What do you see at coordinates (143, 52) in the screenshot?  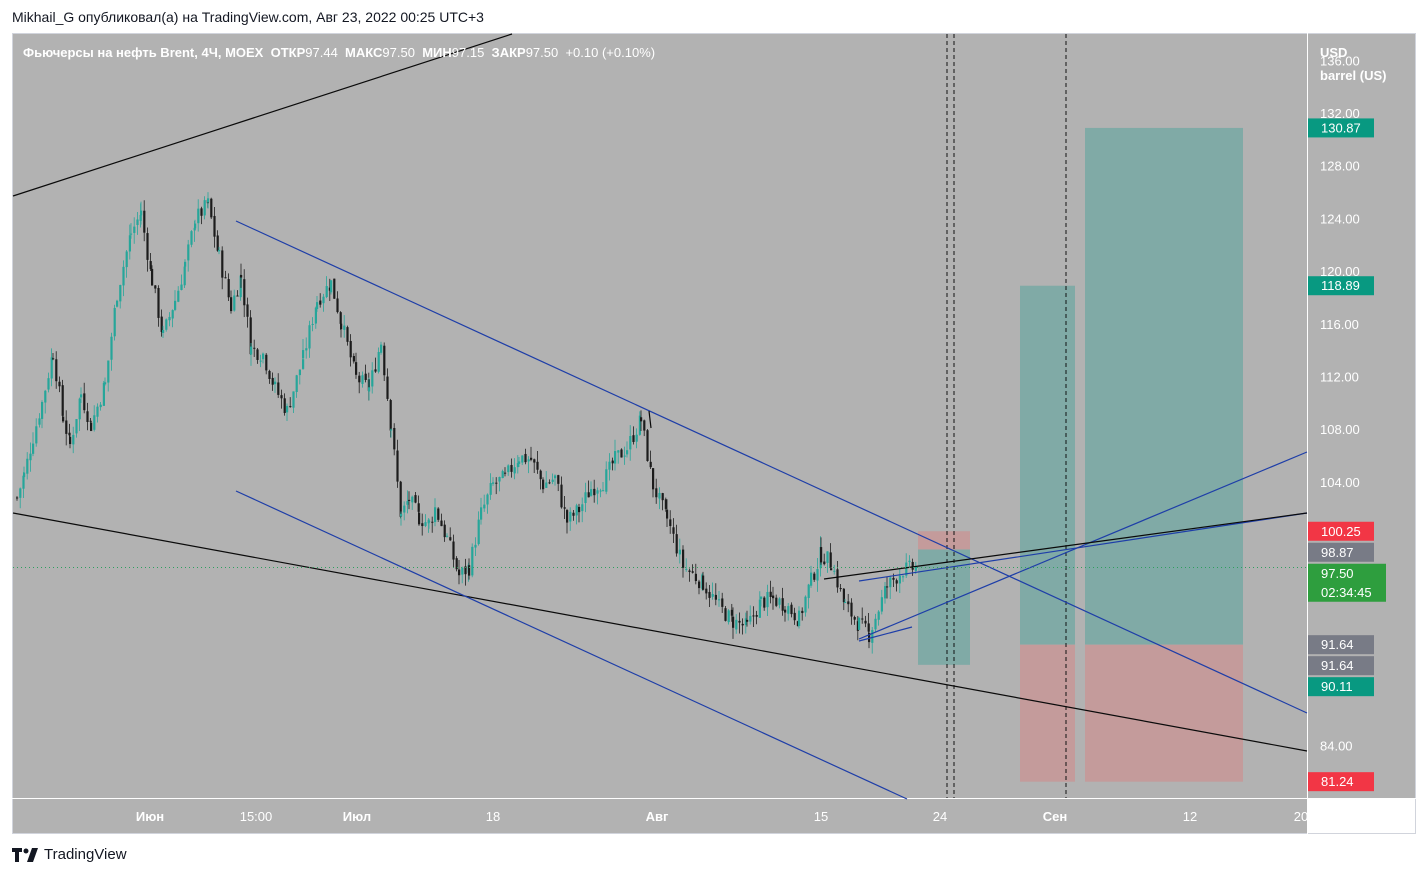 I see `instrument-title: Фьючерсы на нефть Brent, 4Ч, MOEX` at bounding box center [143, 52].